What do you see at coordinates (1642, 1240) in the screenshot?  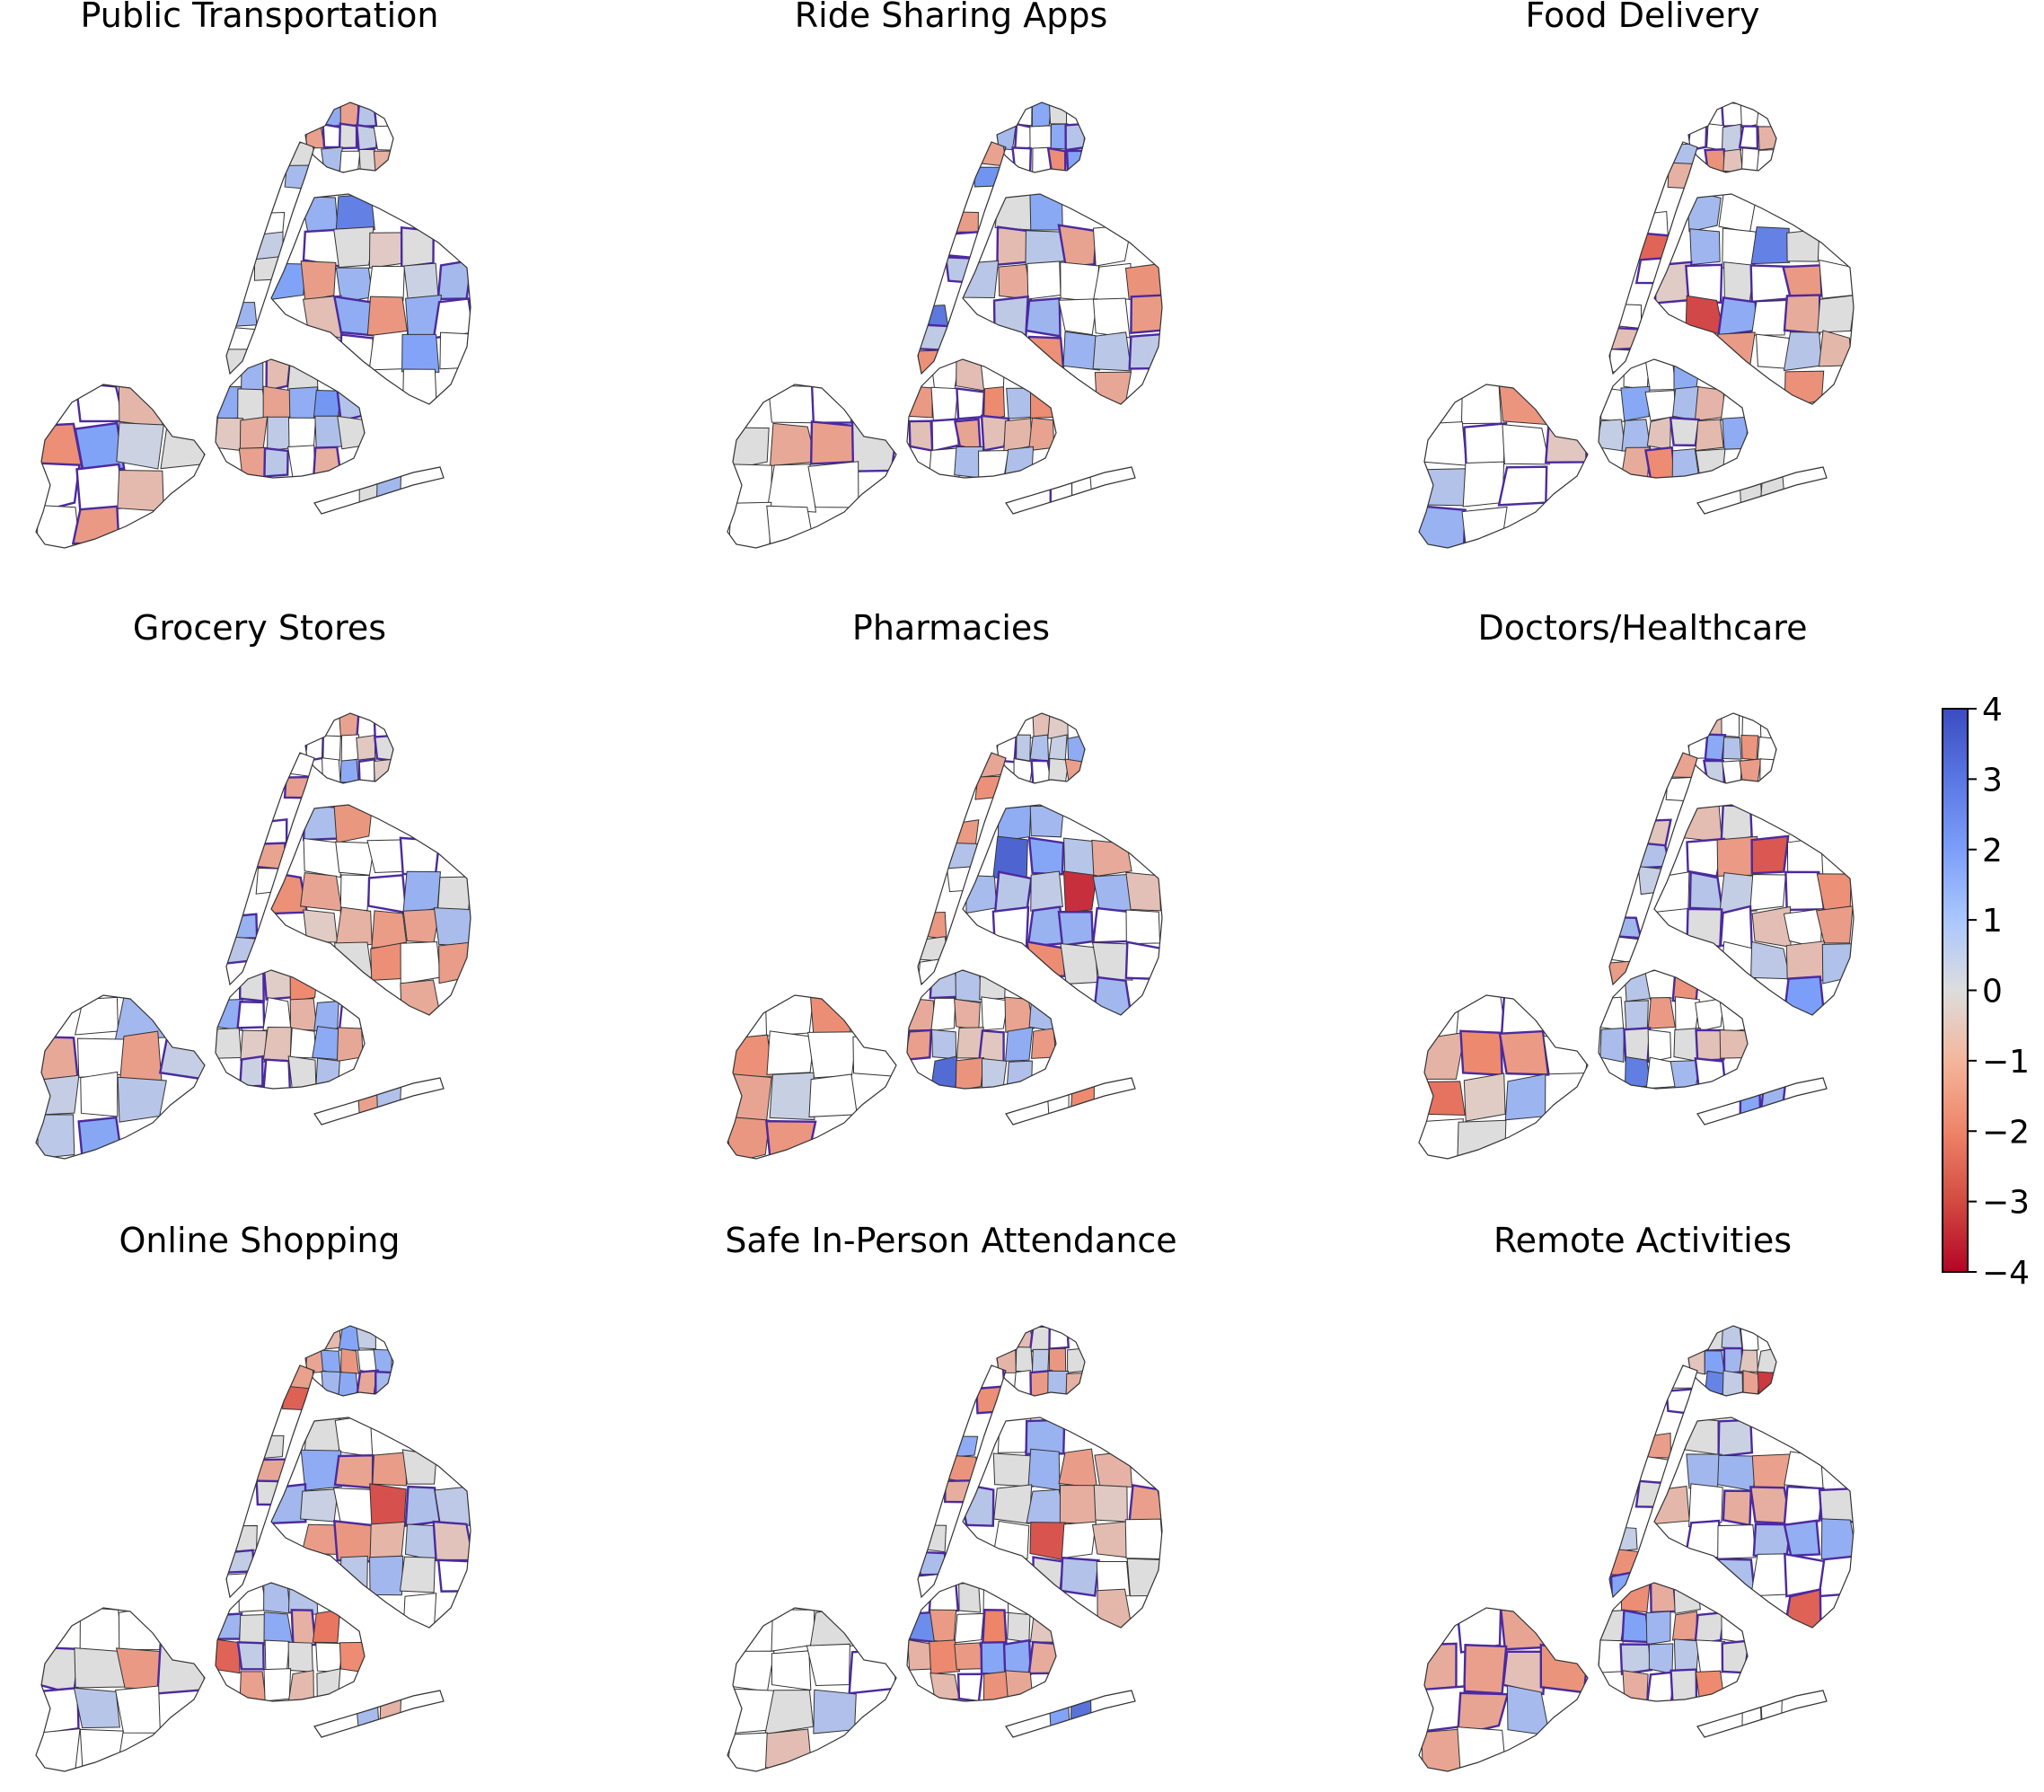 I see `panel-title: Remote Activities` at bounding box center [1642, 1240].